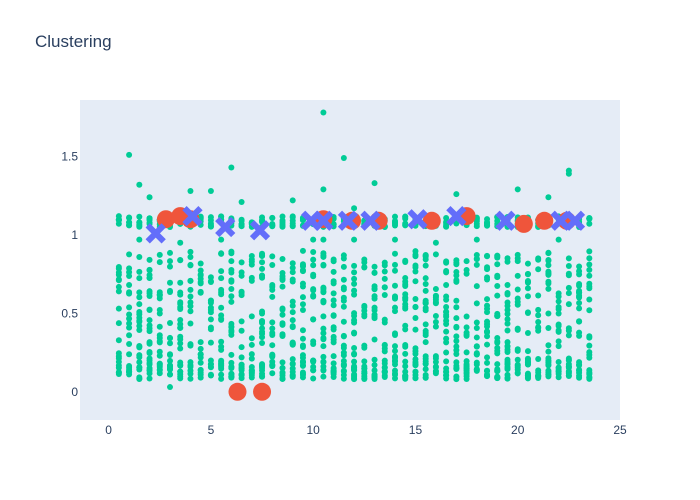 The height and width of the screenshot is (500, 700). I want to click on y-tick-label: 0.5, so click(69, 313).